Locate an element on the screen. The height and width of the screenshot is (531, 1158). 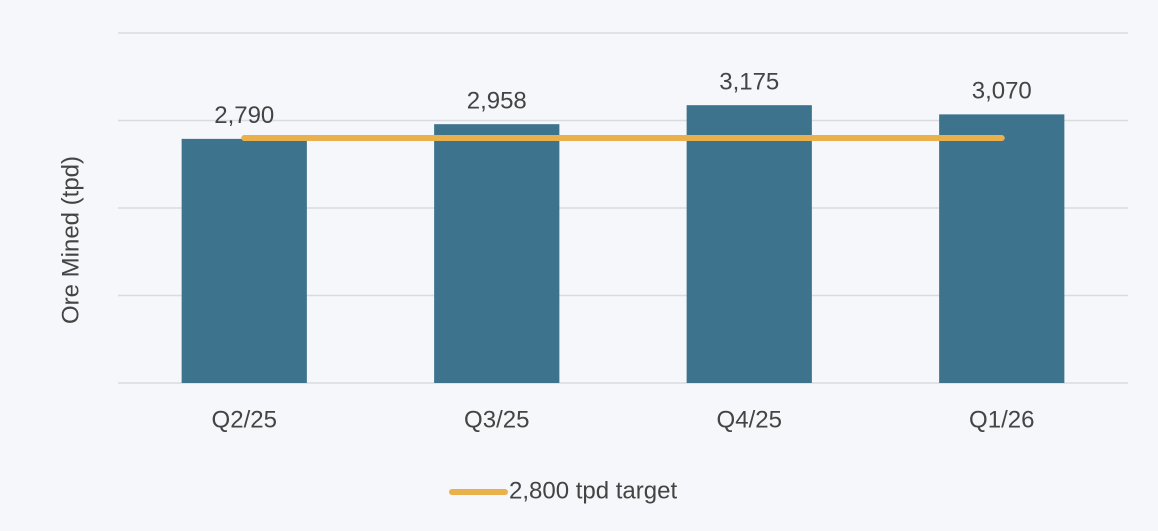
legend-label: 2,800 tpd target is located at coordinates (593, 490).